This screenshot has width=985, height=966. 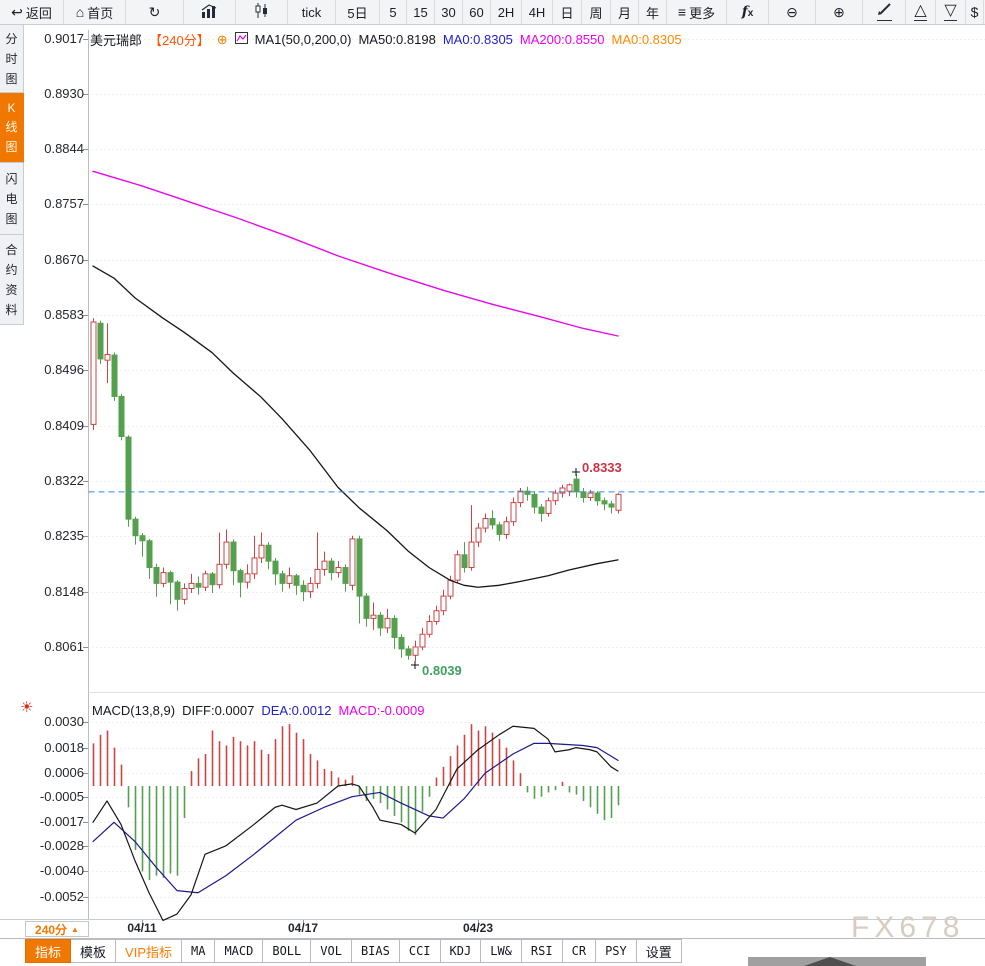 What do you see at coordinates (61, 845) in the screenshot?
I see `macd-axis-label: -0.0028` at bounding box center [61, 845].